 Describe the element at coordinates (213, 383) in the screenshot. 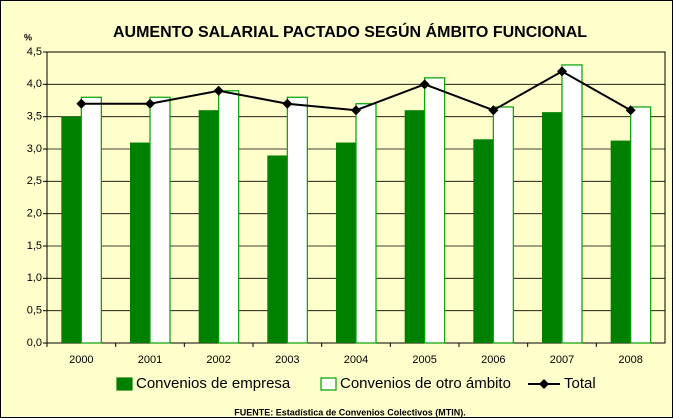

I see `legend-label: Convenios de empresa` at that location.